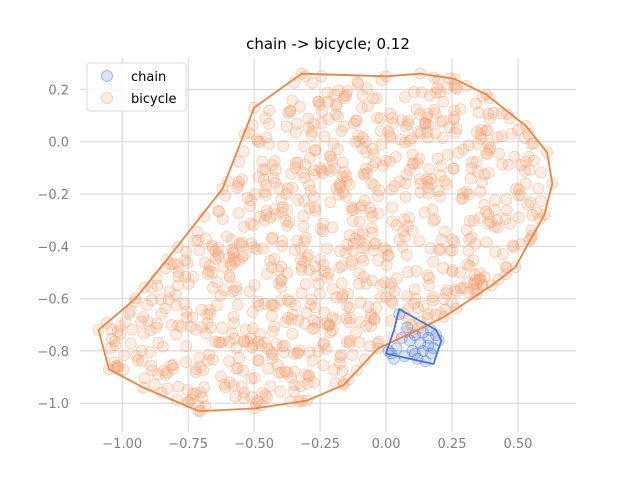 Image resolution: width=640 pixels, height=480 pixels. Describe the element at coordinates (148, 77) in the screenshot. I see `legend-label-chain: chain` at that location.